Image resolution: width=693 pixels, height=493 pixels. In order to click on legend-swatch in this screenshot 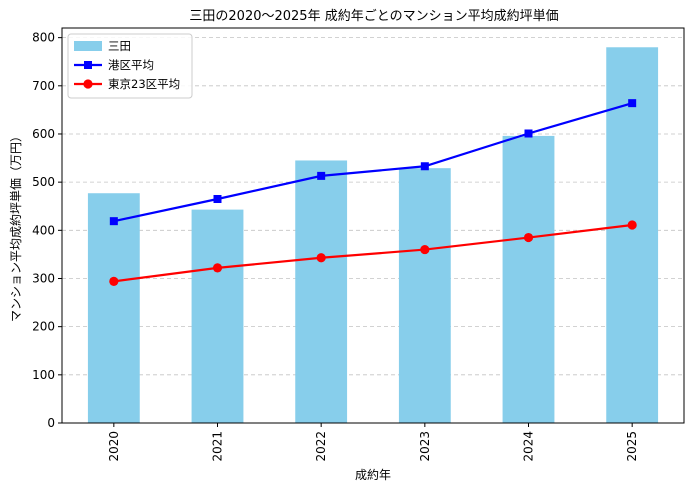, I will do `click(88, 46)`.